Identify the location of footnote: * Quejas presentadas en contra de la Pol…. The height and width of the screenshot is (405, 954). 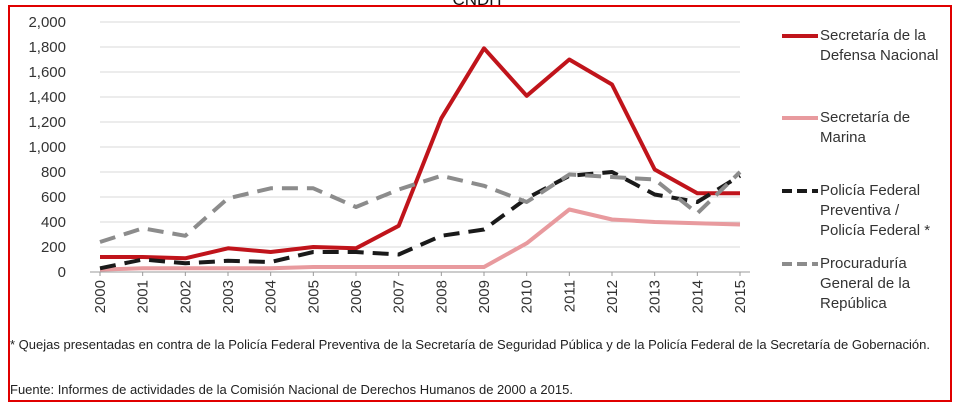
(470, 344).